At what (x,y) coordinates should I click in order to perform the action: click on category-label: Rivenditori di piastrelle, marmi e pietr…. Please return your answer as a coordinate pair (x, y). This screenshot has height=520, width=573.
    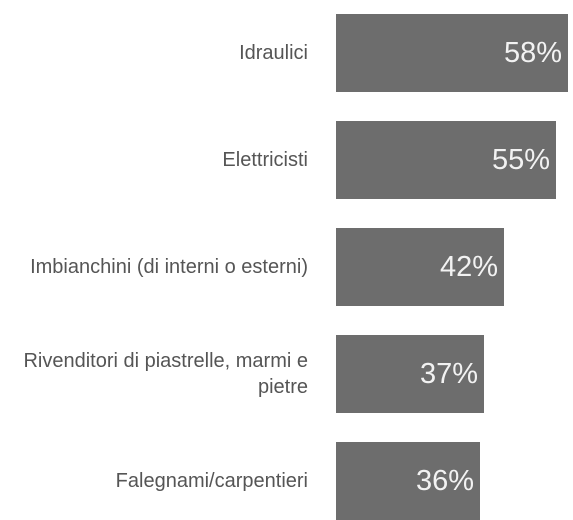
    Looking at the image, I should click on (165, 374).